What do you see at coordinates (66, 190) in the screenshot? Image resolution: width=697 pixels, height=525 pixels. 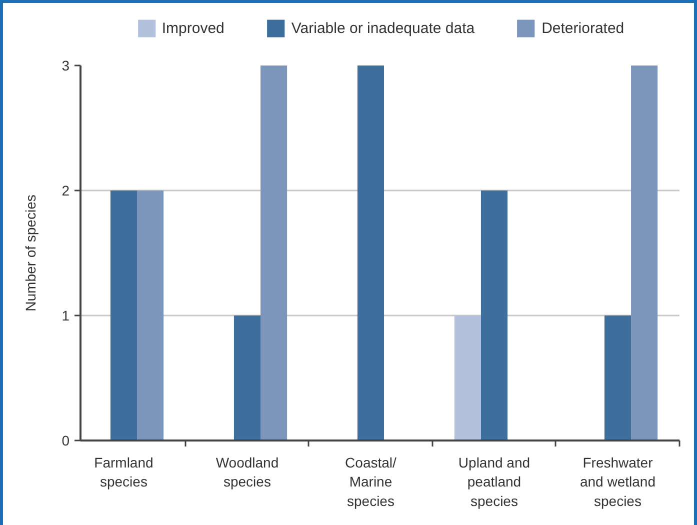 I see `y-tick-label: 2` at bounding box center [66, 190].